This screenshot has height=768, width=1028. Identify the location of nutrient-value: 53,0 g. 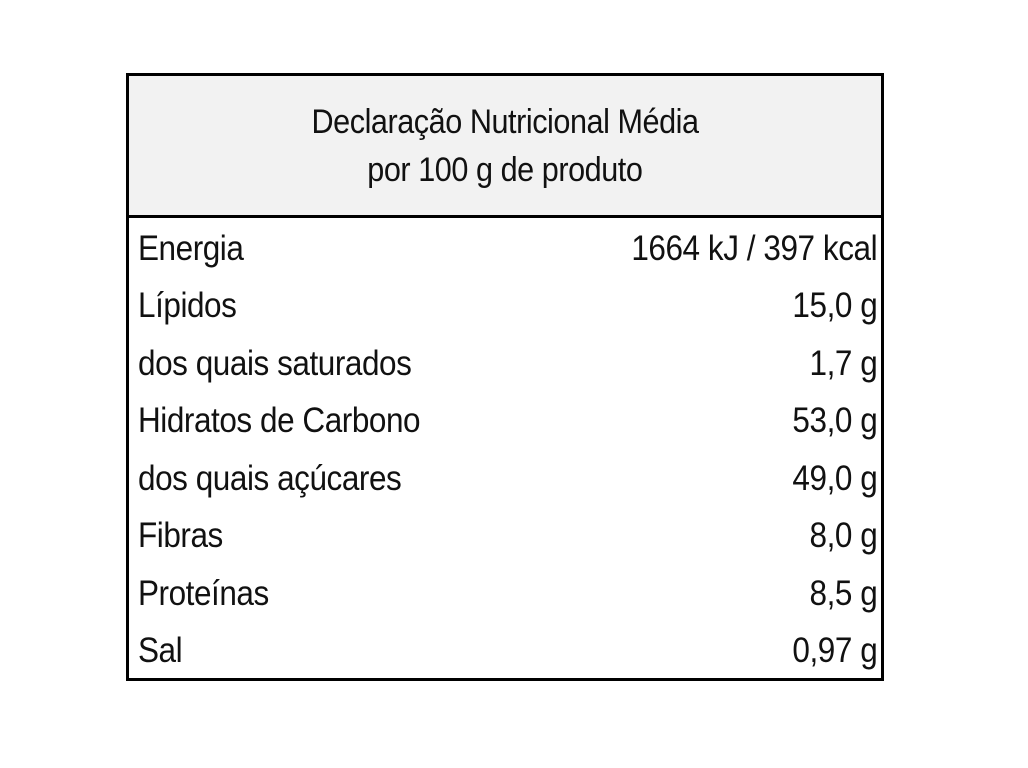
(834, 421).